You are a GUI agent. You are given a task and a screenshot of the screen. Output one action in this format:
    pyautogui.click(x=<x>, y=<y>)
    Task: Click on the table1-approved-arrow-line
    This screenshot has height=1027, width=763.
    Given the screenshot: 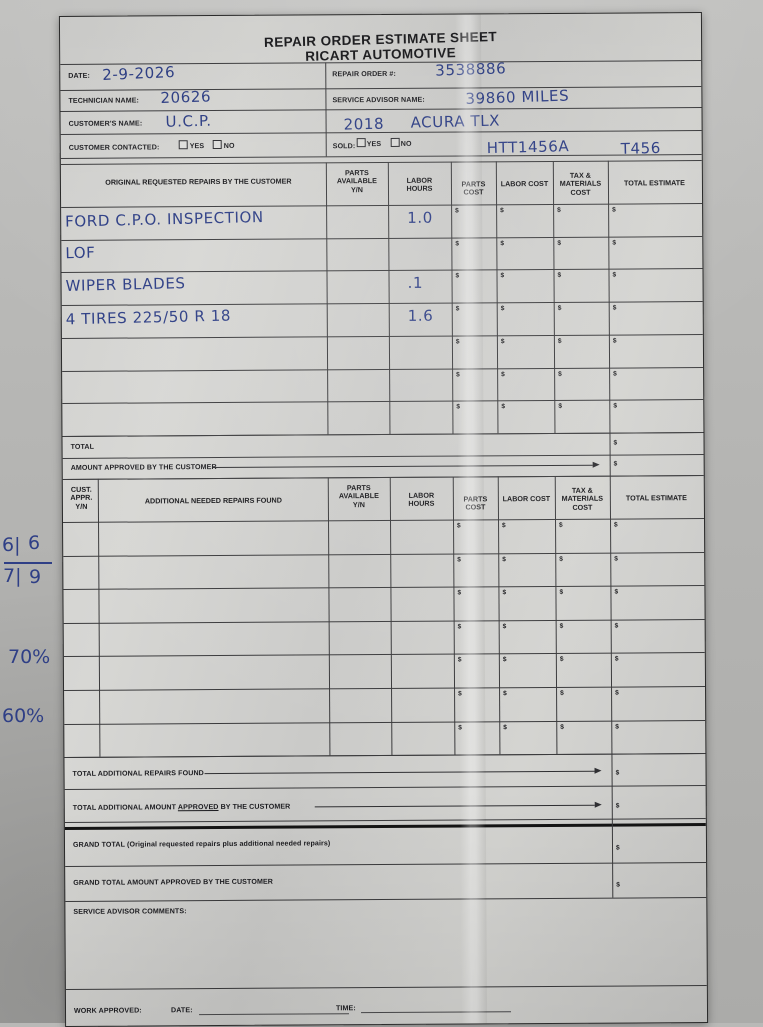 What is the action you would take?
    pyautogui.click(x=402, y=466)
    